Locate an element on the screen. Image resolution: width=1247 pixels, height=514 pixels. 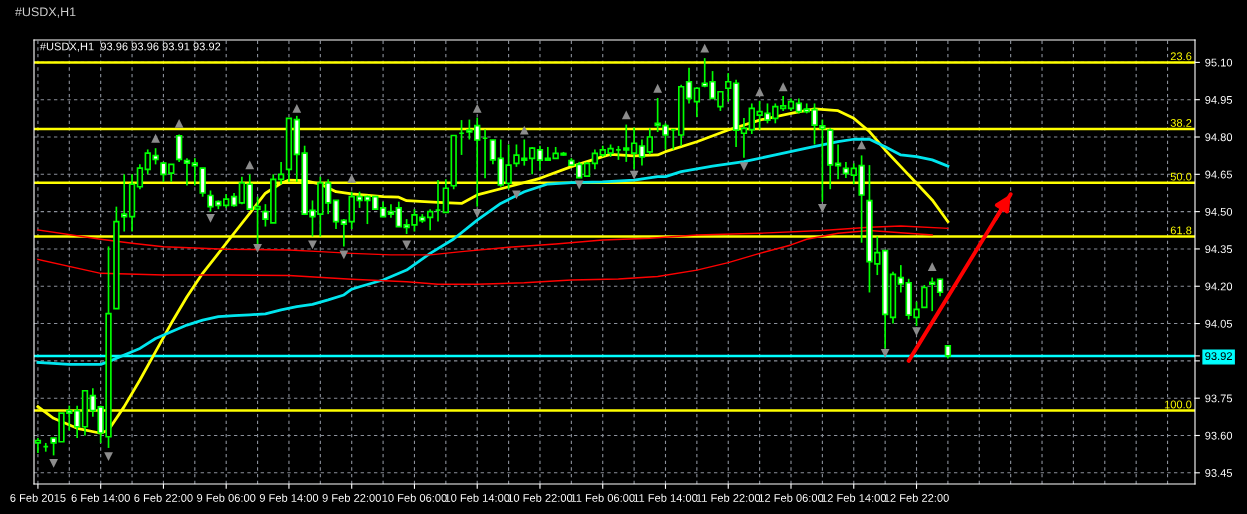
y-tick-label: 94.20 is located at coordinates (1219, 286).